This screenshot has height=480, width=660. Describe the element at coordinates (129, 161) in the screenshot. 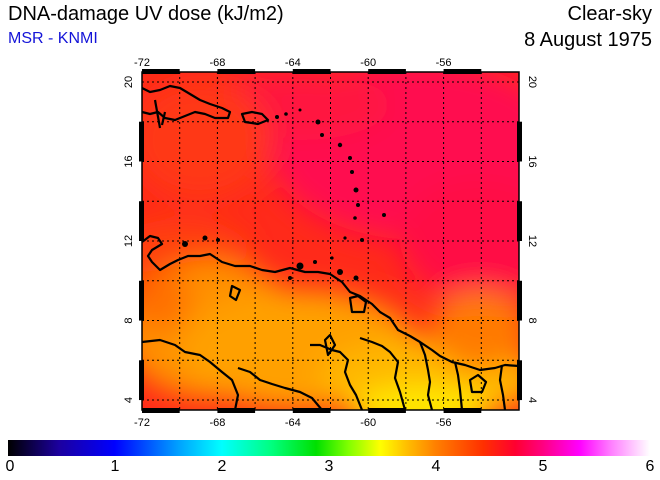

I see `lat-tick-label-left: 16` at that location.